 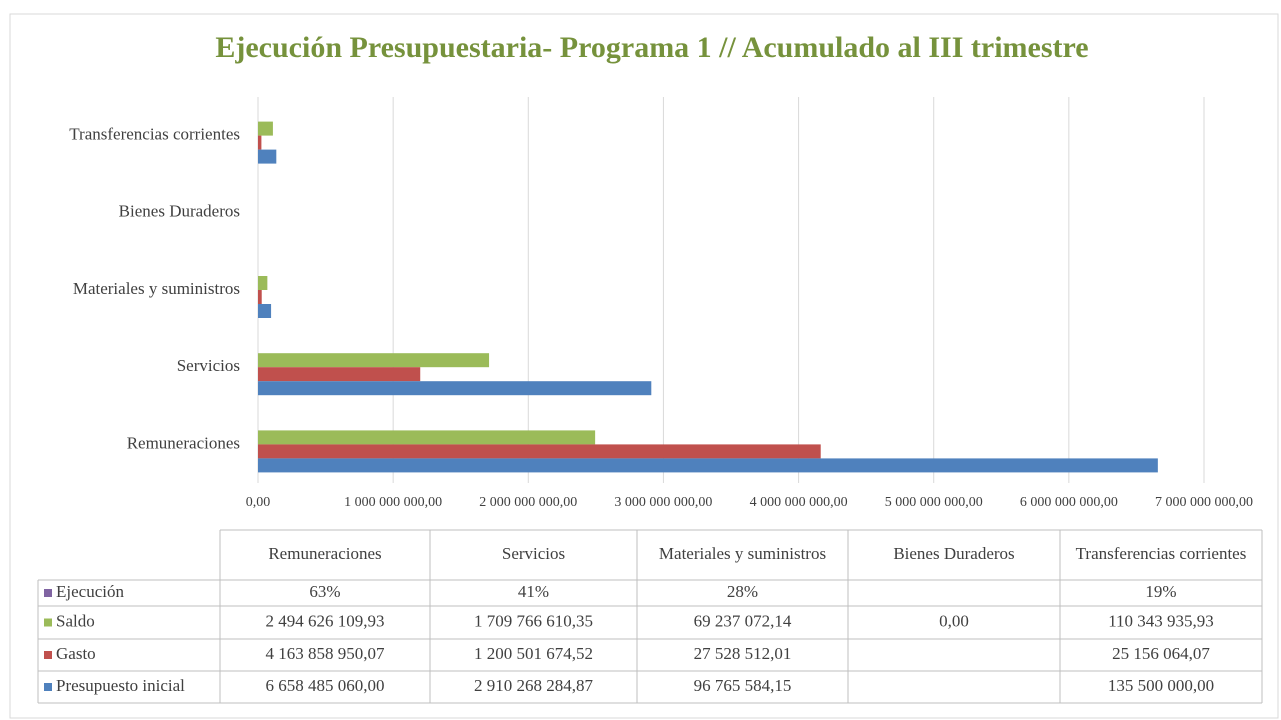 I want to click on x-tick-label: 2 000 000 000,00, so click(x=528, y=502).